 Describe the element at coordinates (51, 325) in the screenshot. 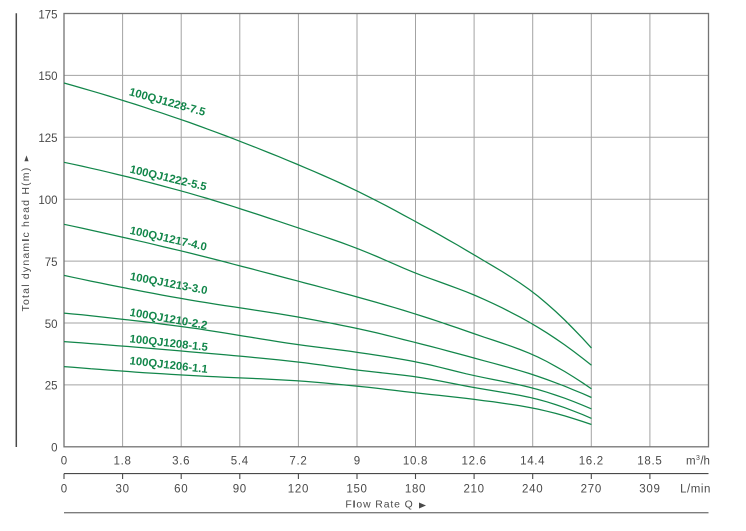

I see `svg-text: 50` at that location.